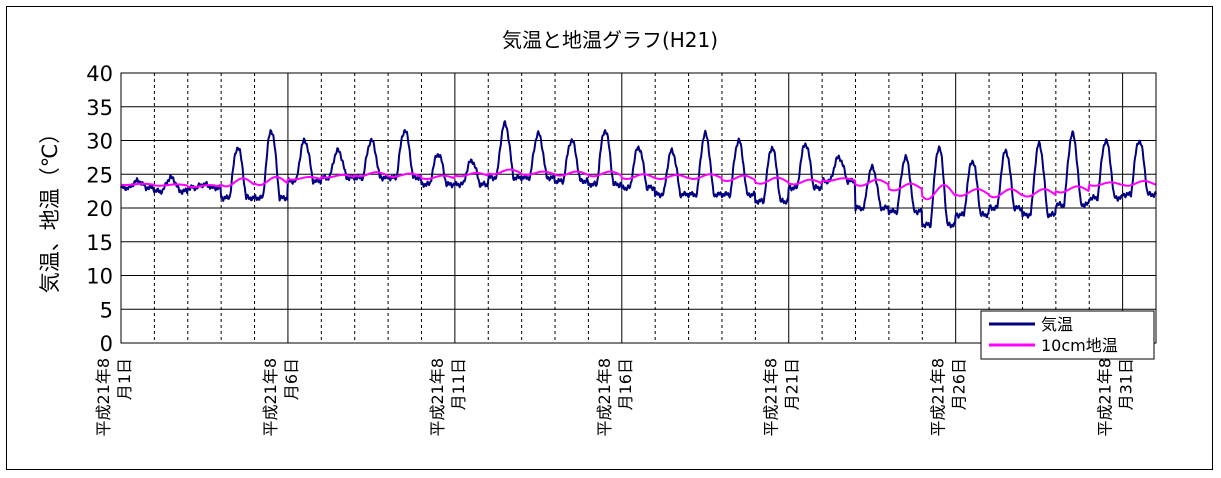 This screenshot has width=1221, height=478. What do you see at coordinates (99, 175) in the screenshot?
I see `y-tick-label: 25` at bounding box center [99, 175].